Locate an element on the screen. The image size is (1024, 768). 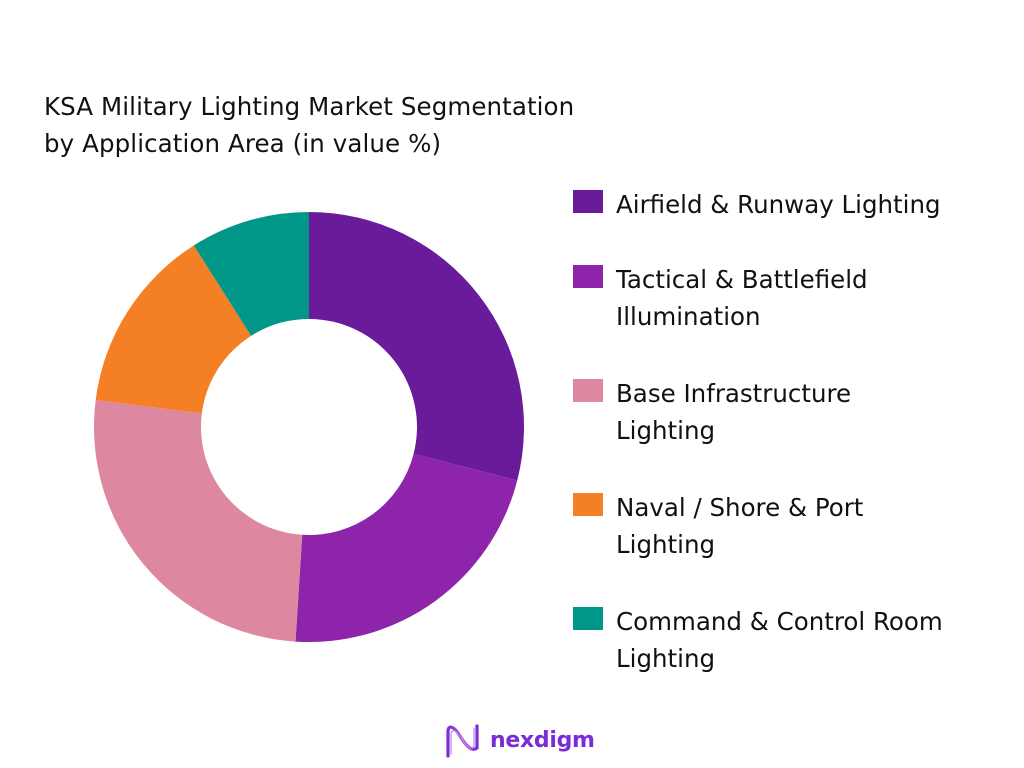
legend-label-naval-line2: Lighting is located at coordinates (666, 544).